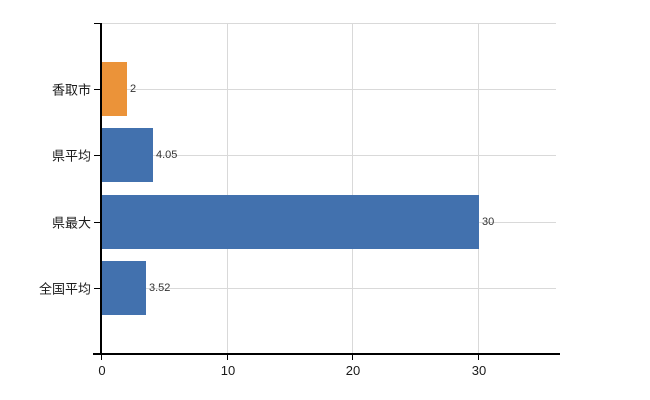  What do you see at coordinates (328, 23) in the screenshot?
I see `plot-top-border` at bounding box center [328, 23].